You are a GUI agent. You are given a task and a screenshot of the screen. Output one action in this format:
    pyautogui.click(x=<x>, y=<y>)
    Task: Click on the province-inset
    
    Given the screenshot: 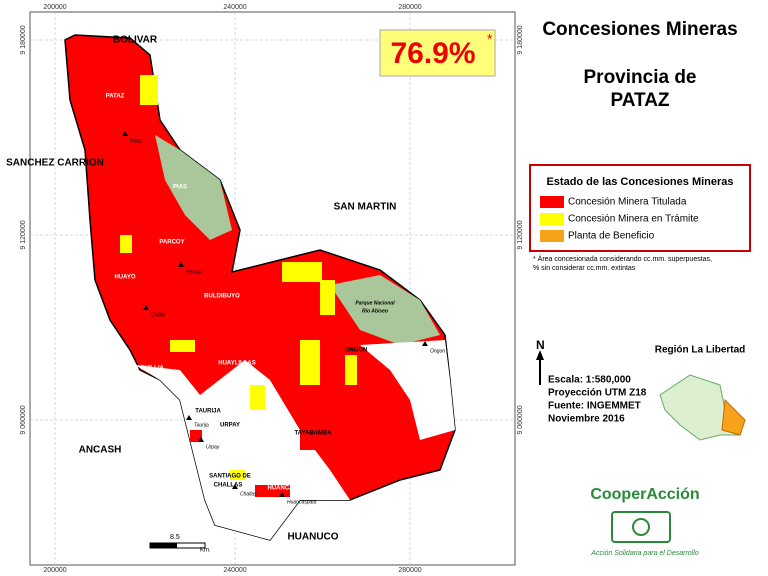 What is the action you would take?
    pyautogui.click(x=733, y=417)
    